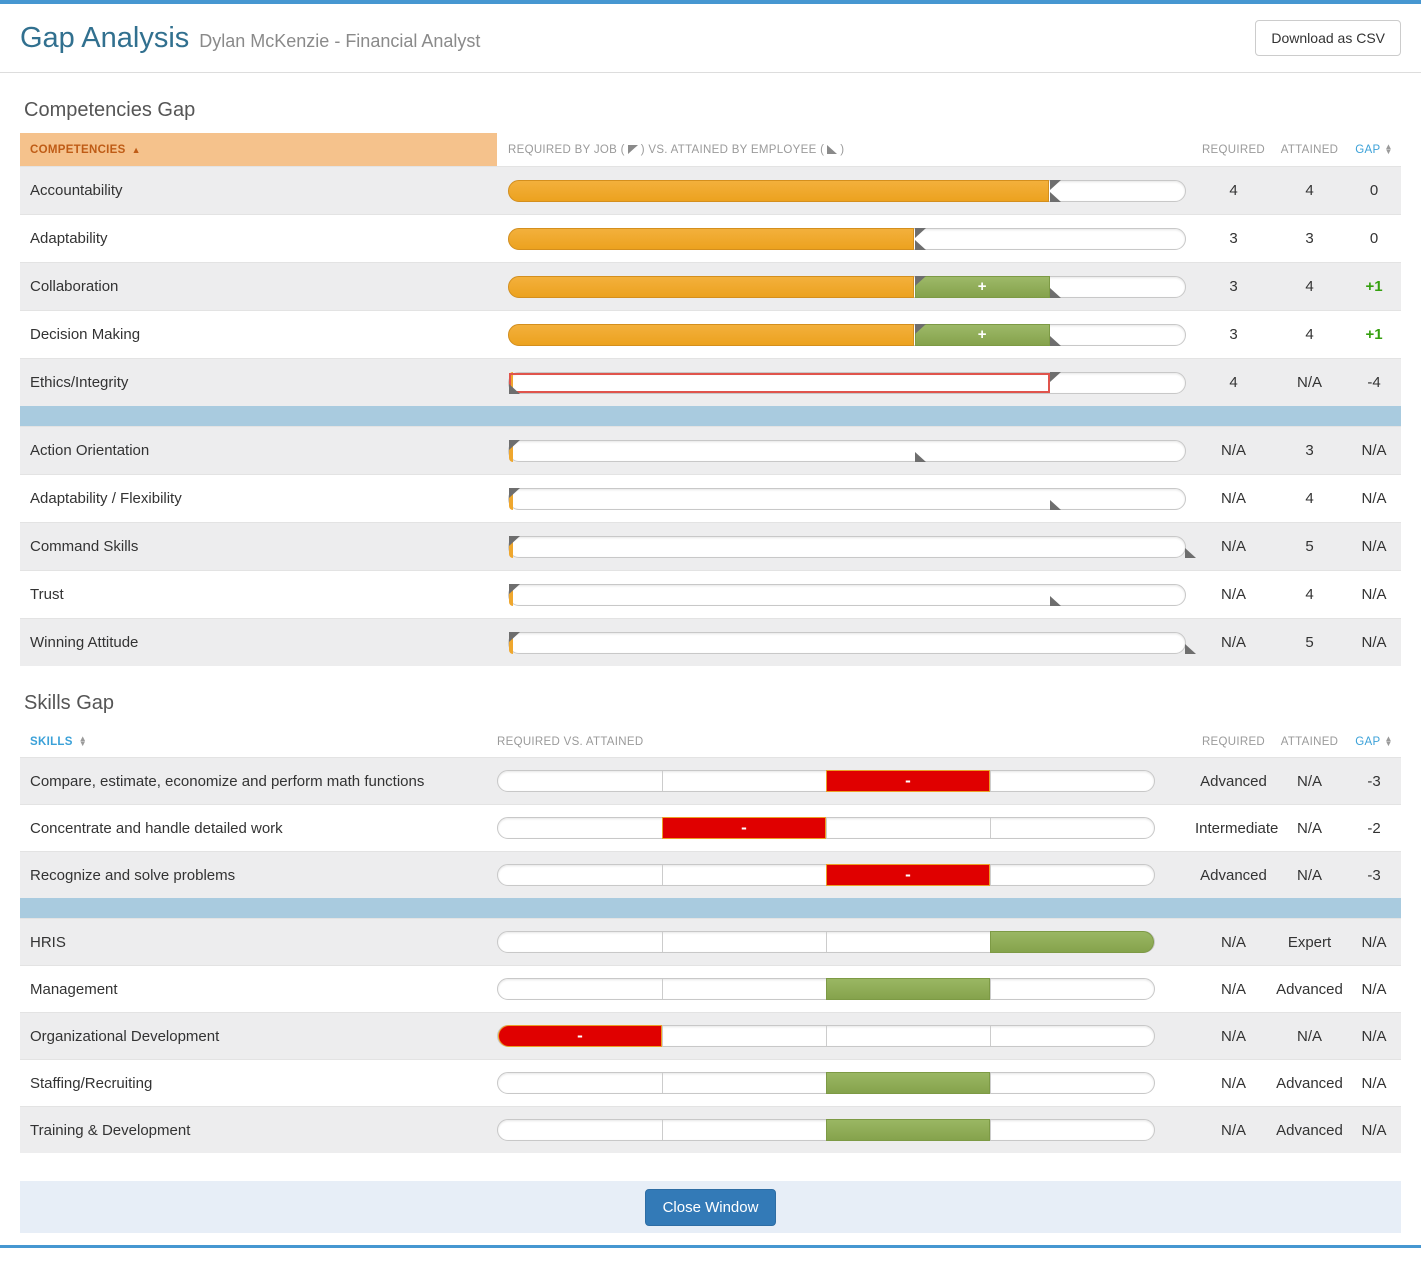 The width and height of the screenshot is (1421, 1261). I want to click on skill-name: Management, so click(74, 989).